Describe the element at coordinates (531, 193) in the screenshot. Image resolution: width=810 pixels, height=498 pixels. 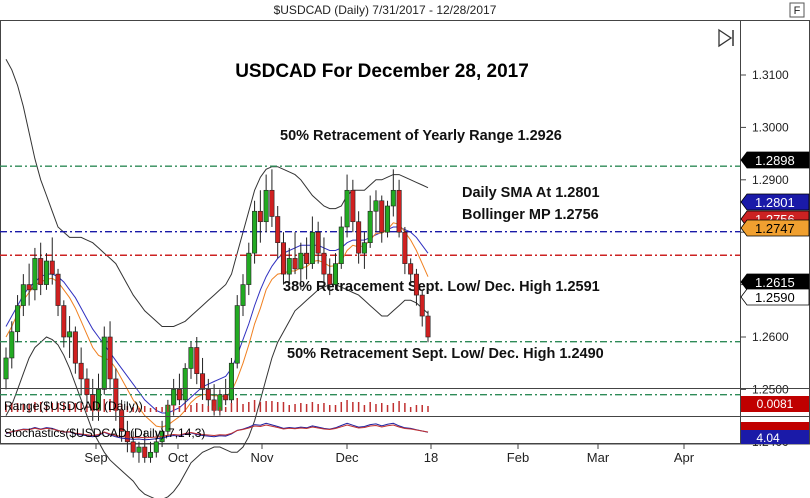
I see `level-label: Daily SMA At 1.2801` at that location.